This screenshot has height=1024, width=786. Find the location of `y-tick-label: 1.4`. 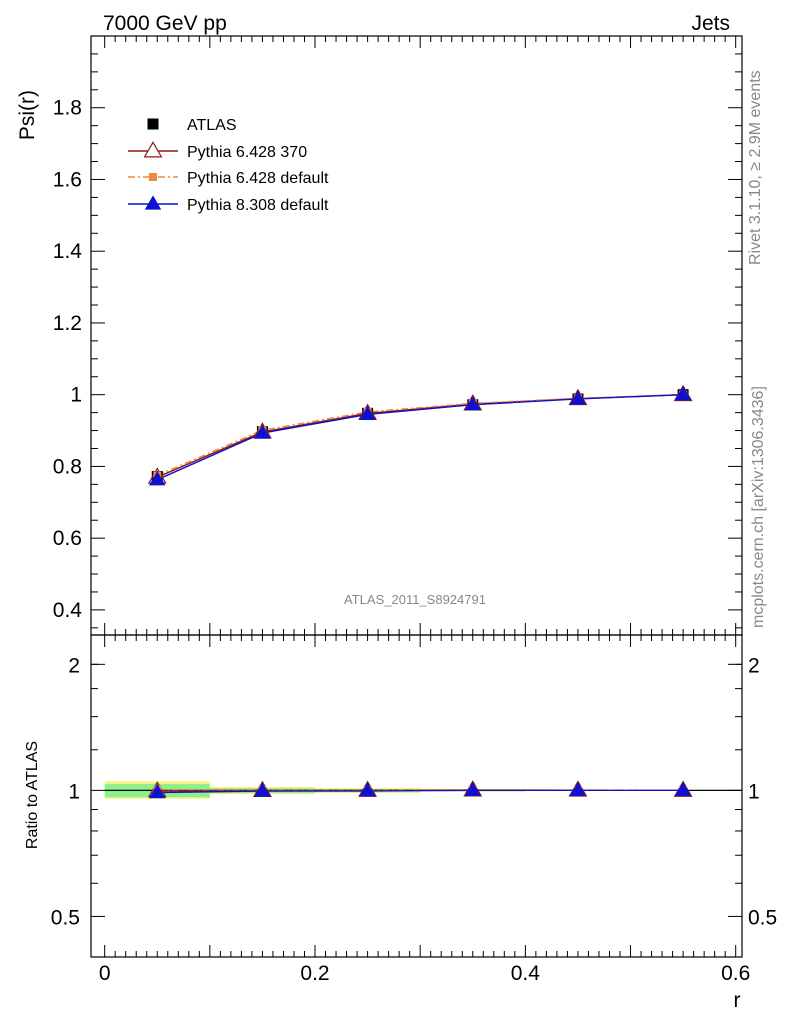

y-tick-label: 1.4 is located at coordinates (68, 251).